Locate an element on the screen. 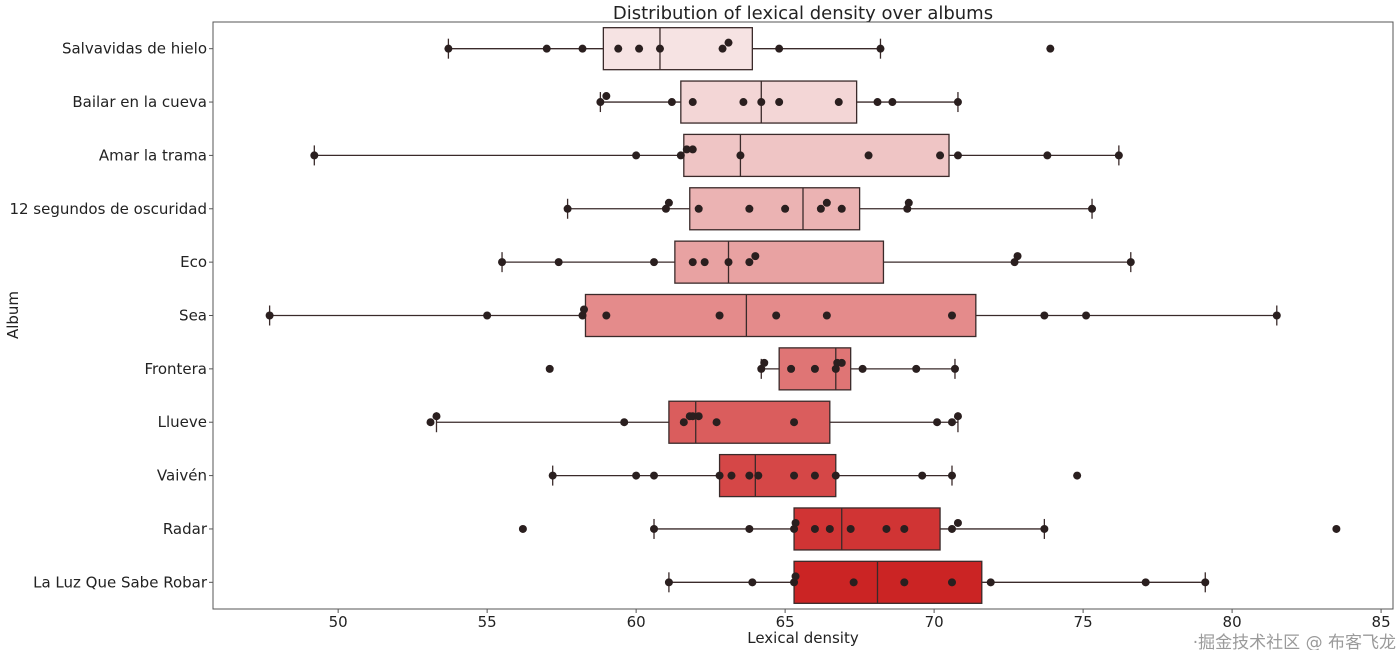 This screenshot has height=654, width=1400. y-tick-label: La Luz Que Sabe Robar is located at coordinates (120, 582).